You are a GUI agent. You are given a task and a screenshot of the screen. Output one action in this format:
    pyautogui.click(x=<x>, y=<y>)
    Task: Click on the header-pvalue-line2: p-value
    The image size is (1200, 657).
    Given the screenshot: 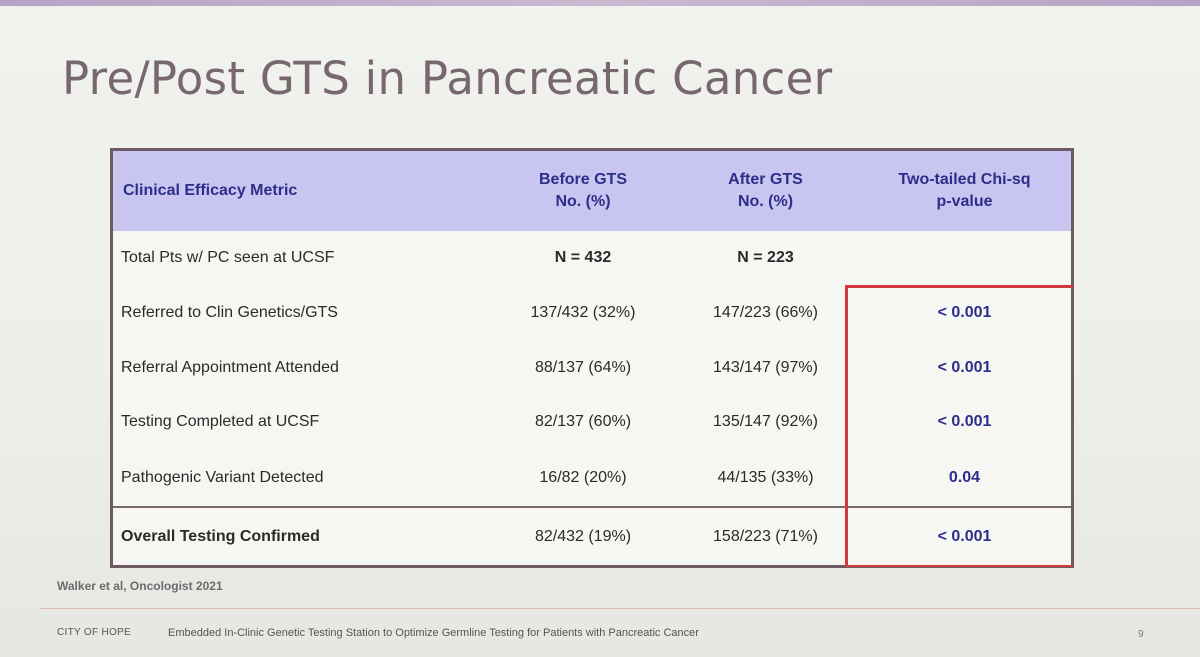 What is the action you would take?
    pyautogui.click(x=964, y=201)
    